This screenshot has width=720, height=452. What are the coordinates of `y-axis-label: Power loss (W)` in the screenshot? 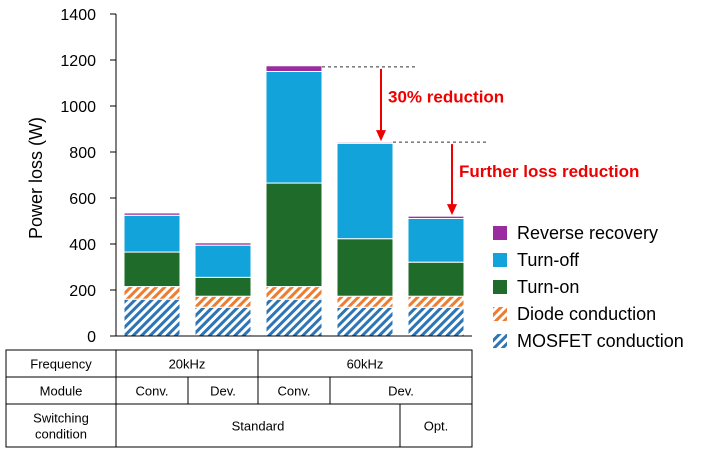 It's located at (36, 178).